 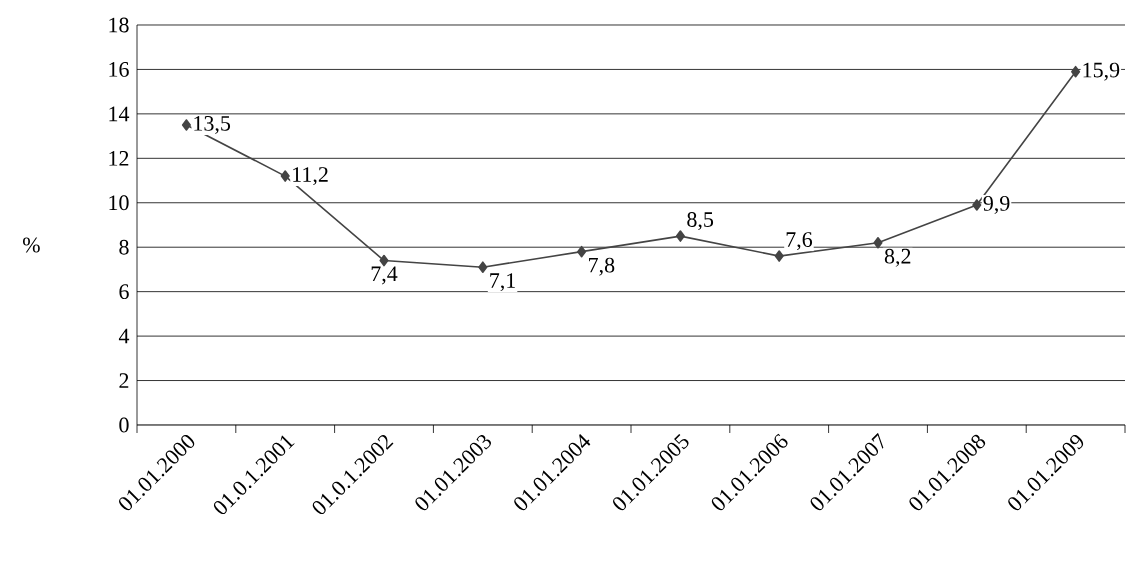 What do you see at coordinates (119, 158) in the screenshot?
I see `y-tick-label: 12` at bounding box center [119, 158].